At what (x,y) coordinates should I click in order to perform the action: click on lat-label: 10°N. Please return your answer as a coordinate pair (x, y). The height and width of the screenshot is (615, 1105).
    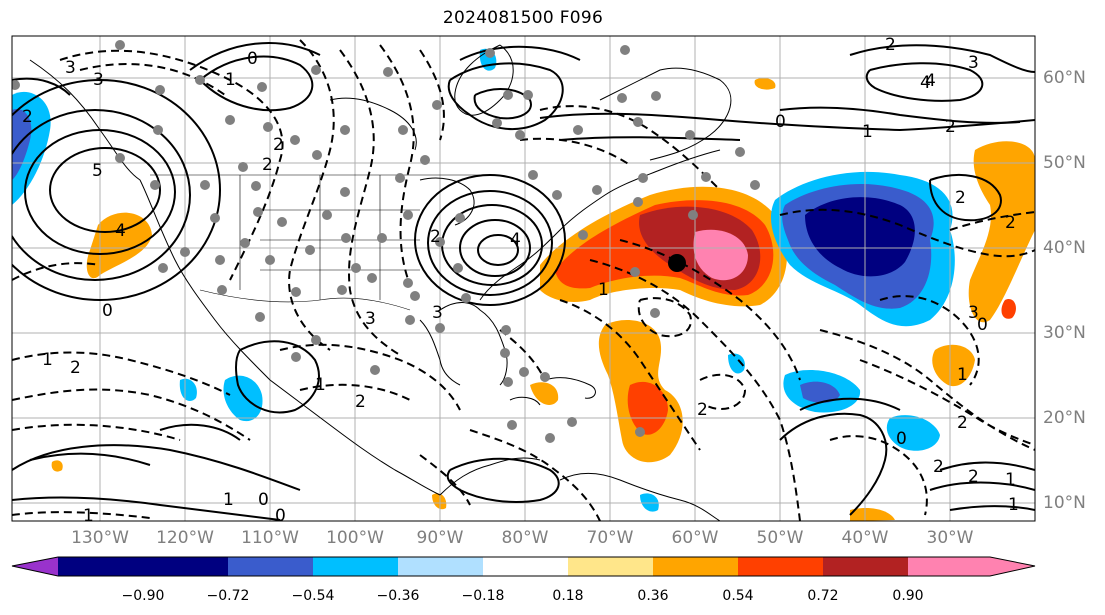
    Looking at the image, I should click on (1064, 503).